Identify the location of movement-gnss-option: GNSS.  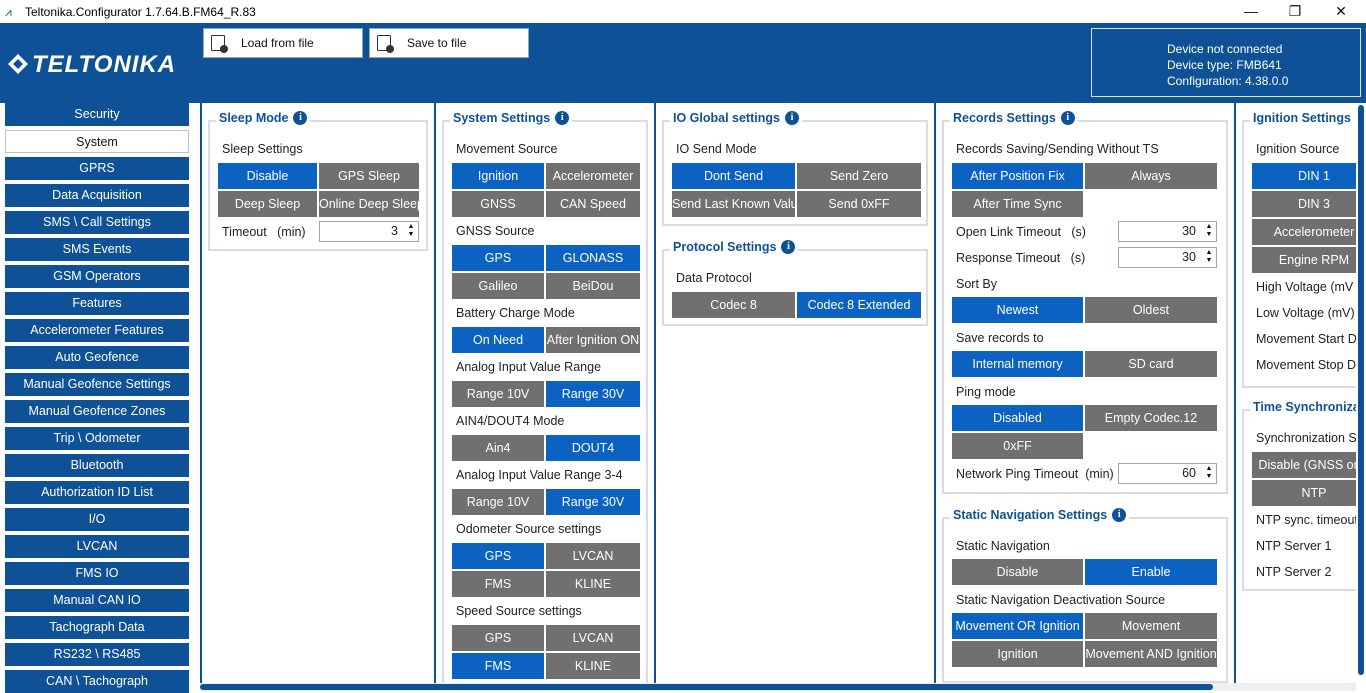
(498, 204).